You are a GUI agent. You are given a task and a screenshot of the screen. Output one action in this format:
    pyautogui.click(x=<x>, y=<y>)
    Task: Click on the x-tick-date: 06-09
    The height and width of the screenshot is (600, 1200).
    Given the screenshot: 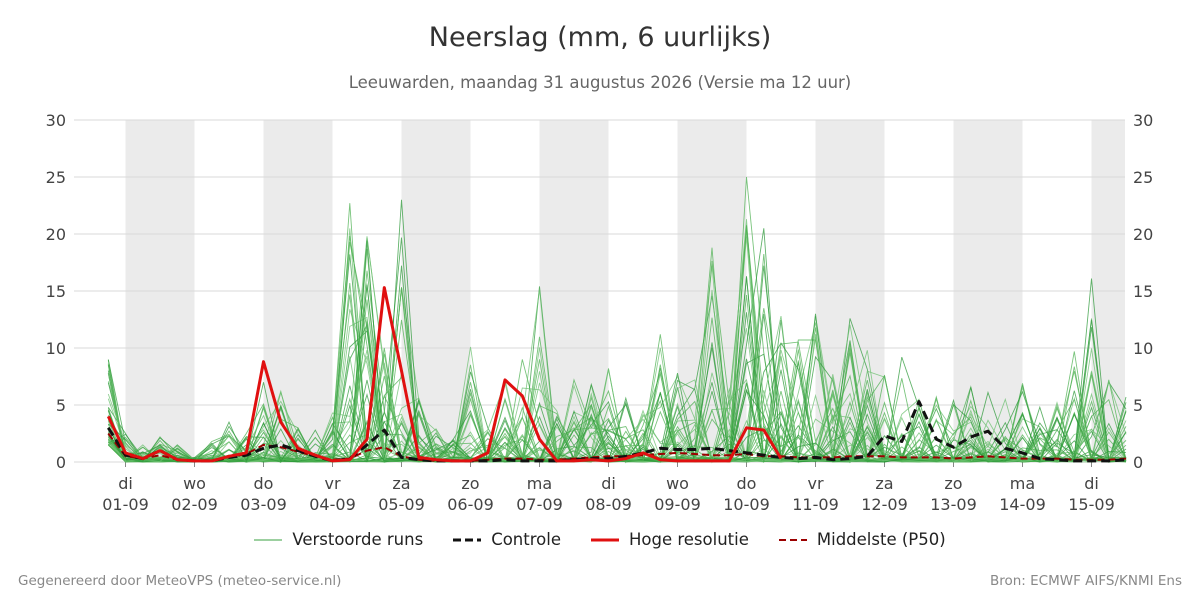 What is the action you would take?
    pyautogui.click(x=470, y=504)
    